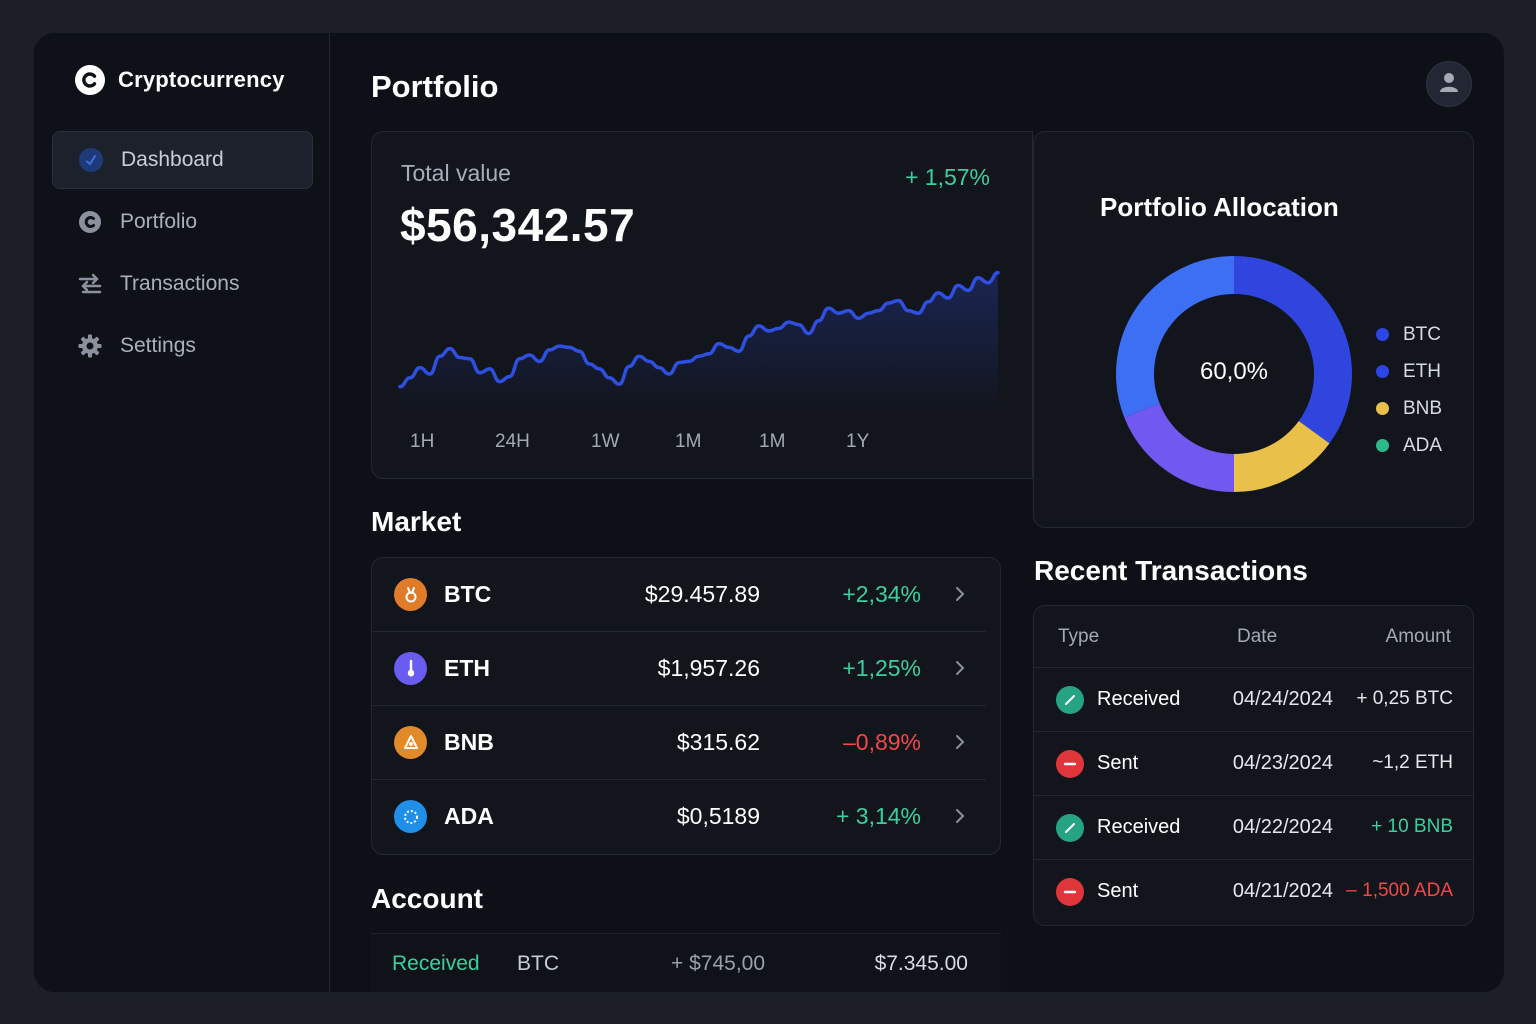  I want to click on account-total: $7.345.00, so click(921, 963).